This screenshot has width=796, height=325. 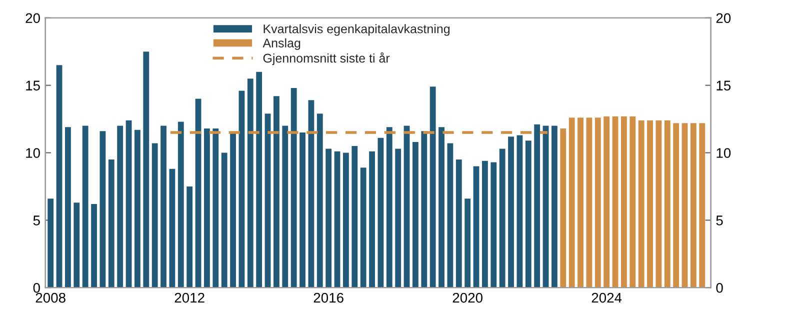 What do you see at coordinates (33, 18) in the screenshot?
I see `y-tick-label: 20` at bounding box center [33, 18].